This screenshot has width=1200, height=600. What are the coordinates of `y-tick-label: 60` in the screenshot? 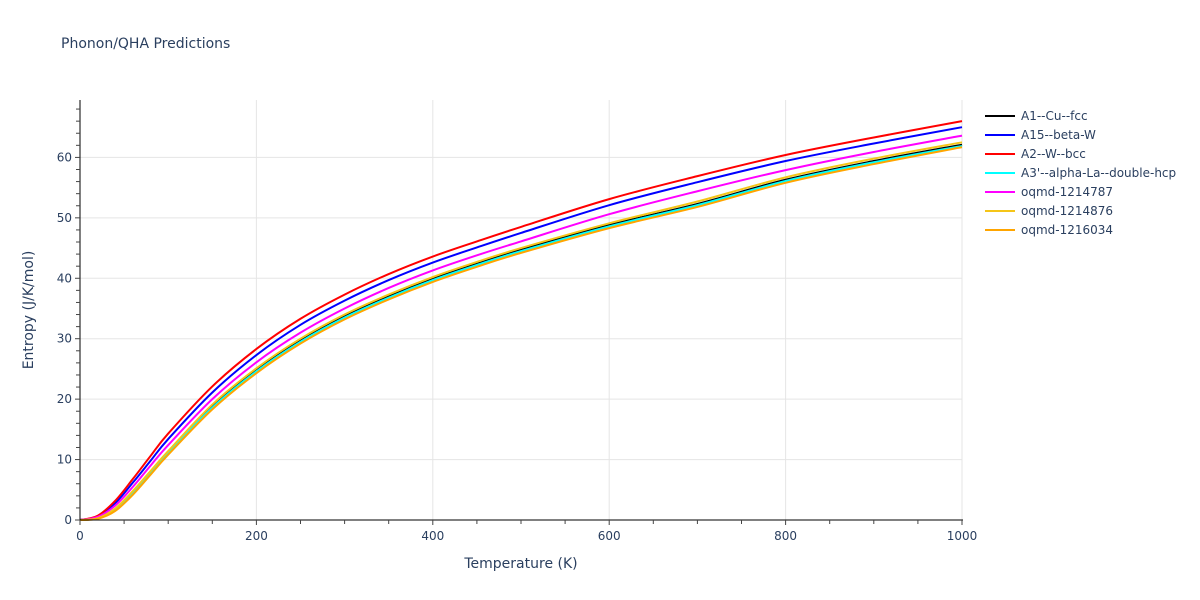 It's located at (64, 157).